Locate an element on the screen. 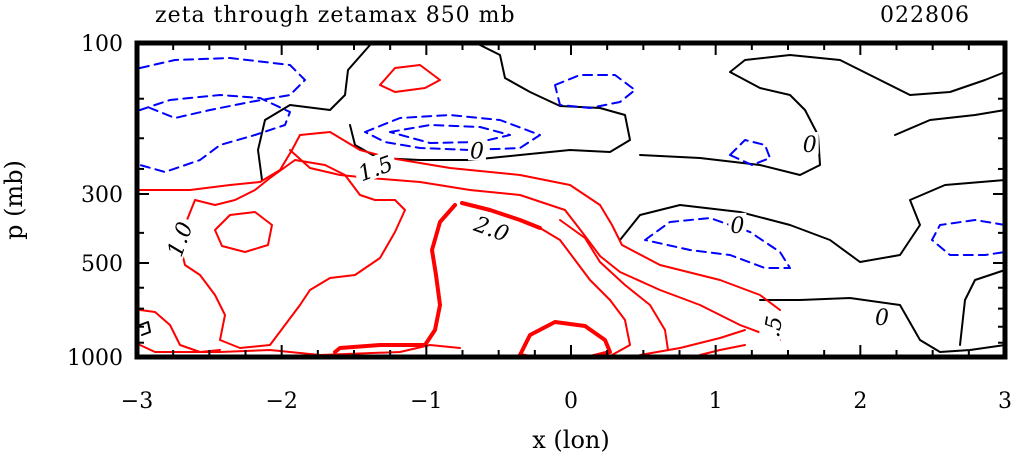 The width and height of the screenshot is (1020, 461). positive-contour-2.0-inner is located at coordinates (585, 291).